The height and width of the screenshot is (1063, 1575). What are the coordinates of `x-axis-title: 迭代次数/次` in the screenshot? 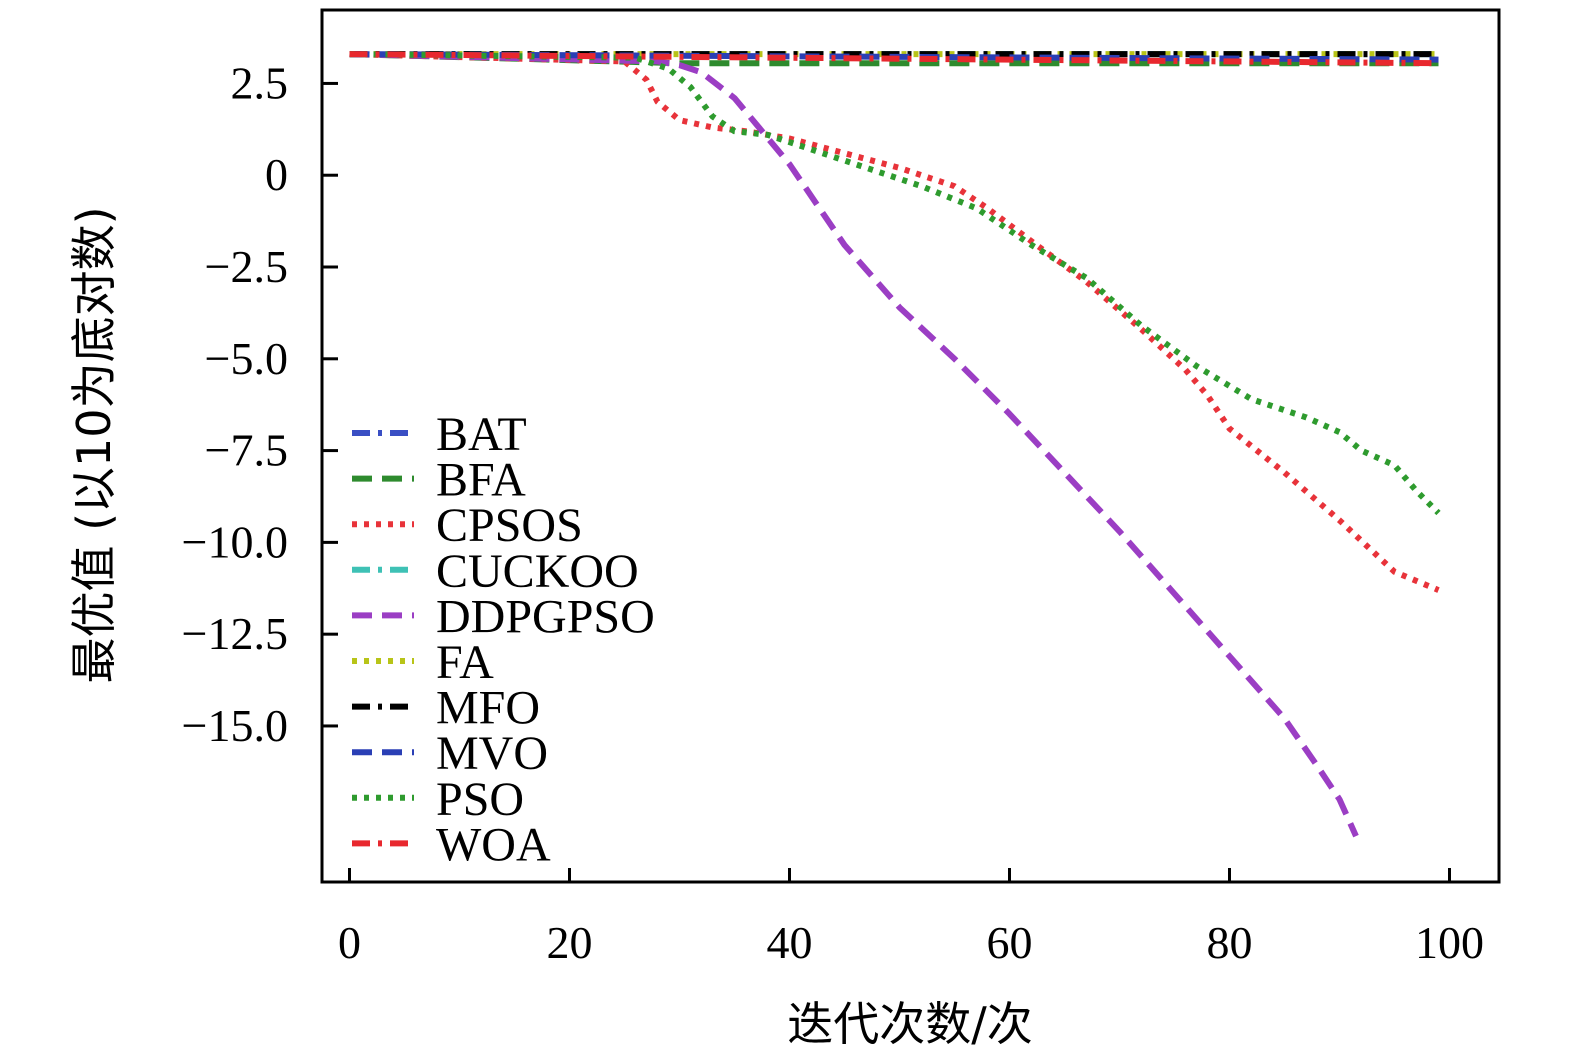 It's located at (910, 1024).